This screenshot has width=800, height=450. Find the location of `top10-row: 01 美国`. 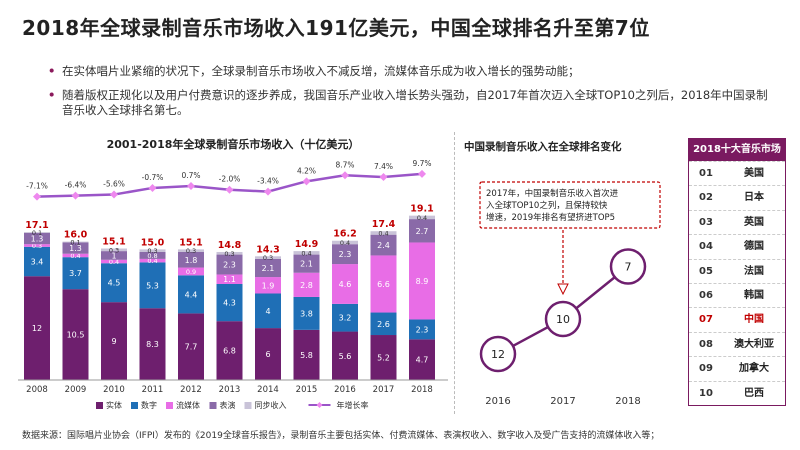

top10-row: 01 美国 is located at coordinates (737, 173).